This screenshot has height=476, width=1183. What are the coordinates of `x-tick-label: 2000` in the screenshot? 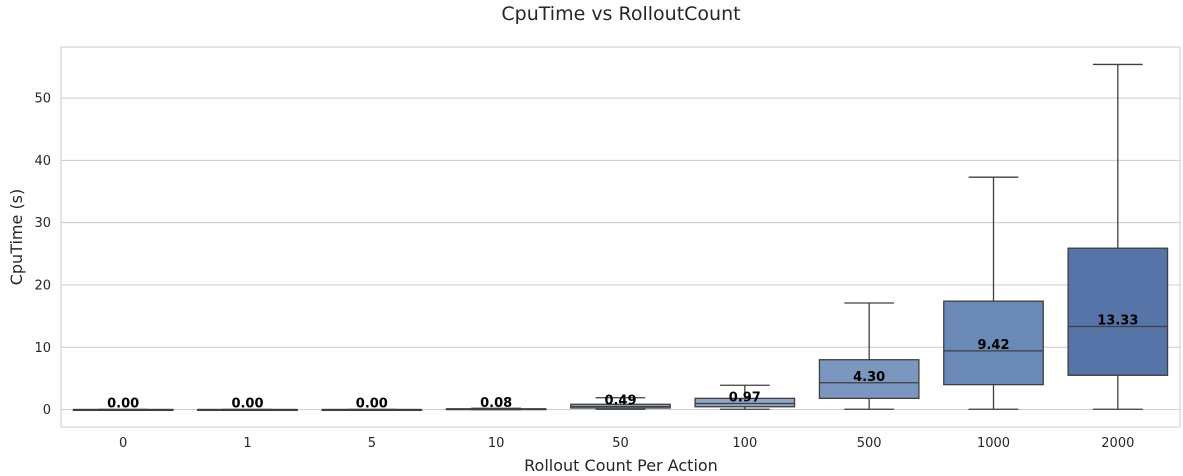 It's located at (1117, 443).